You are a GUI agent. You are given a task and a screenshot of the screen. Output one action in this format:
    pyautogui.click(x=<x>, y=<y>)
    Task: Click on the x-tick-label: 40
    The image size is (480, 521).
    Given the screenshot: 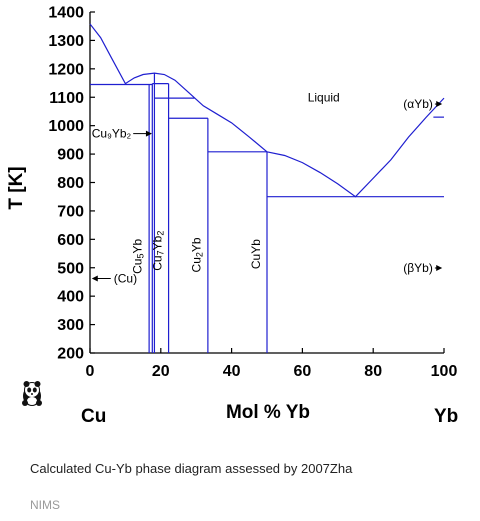 What is the action you would take?
    pyautogui.click(x=232, y=371)
    